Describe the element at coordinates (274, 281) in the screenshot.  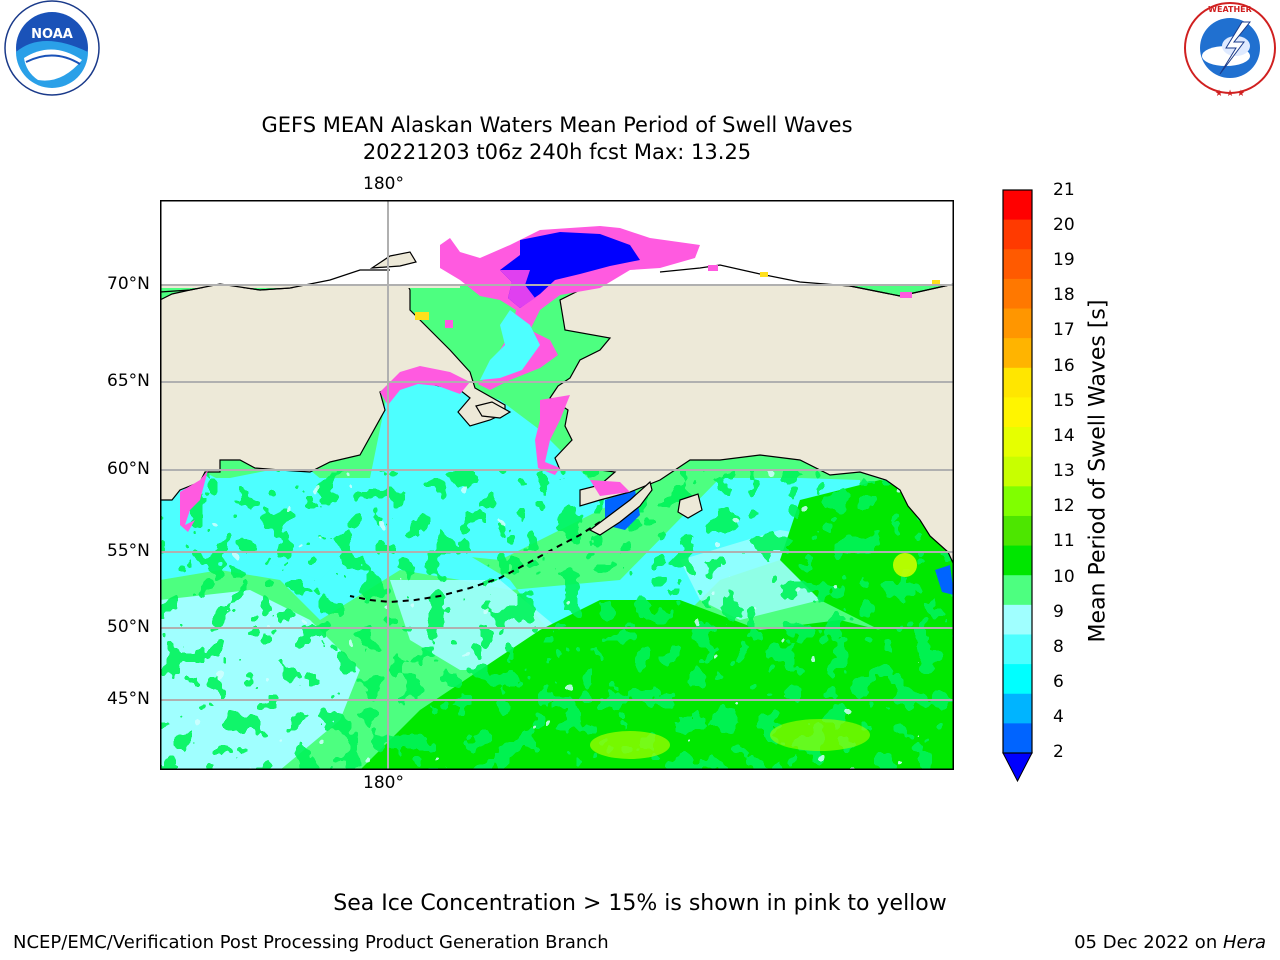
I see `arctic-coast-left` at that location.